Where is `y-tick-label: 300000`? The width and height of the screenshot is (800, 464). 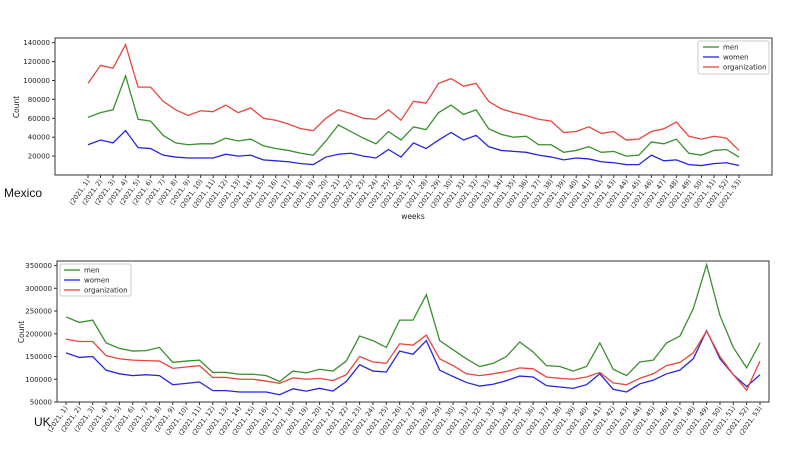 y-tick-label: 300000 is located at coordinates (38, 289).